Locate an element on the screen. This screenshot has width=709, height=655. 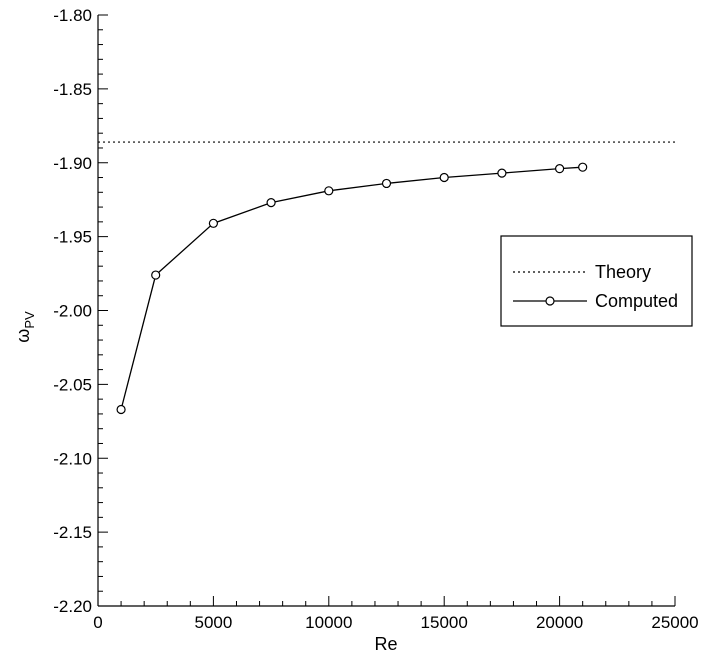
x-tick-label: 5000 is located at coordinates (213, 622).